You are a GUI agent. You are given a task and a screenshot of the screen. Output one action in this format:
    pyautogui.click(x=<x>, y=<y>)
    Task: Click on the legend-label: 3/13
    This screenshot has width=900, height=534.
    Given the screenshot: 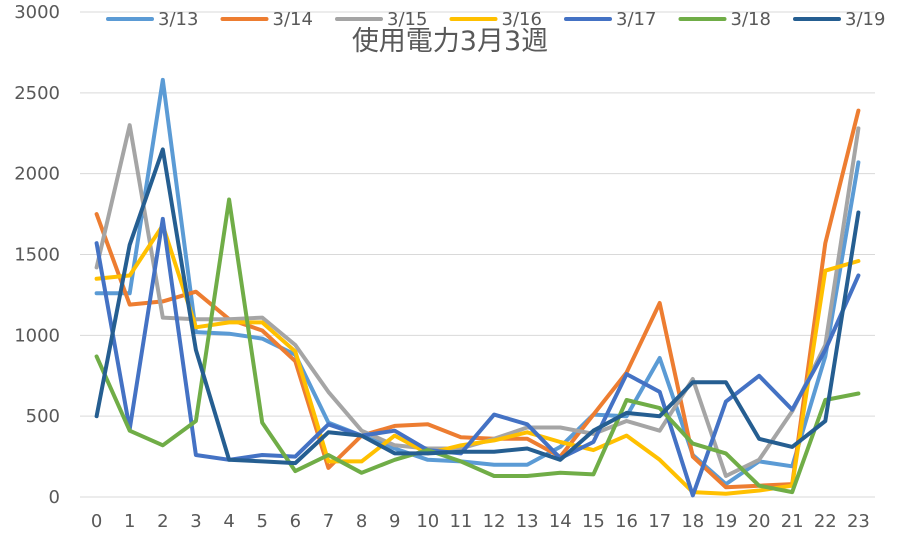 What is the action you would take?
    pyautogui.click(x=178, y=19)
    